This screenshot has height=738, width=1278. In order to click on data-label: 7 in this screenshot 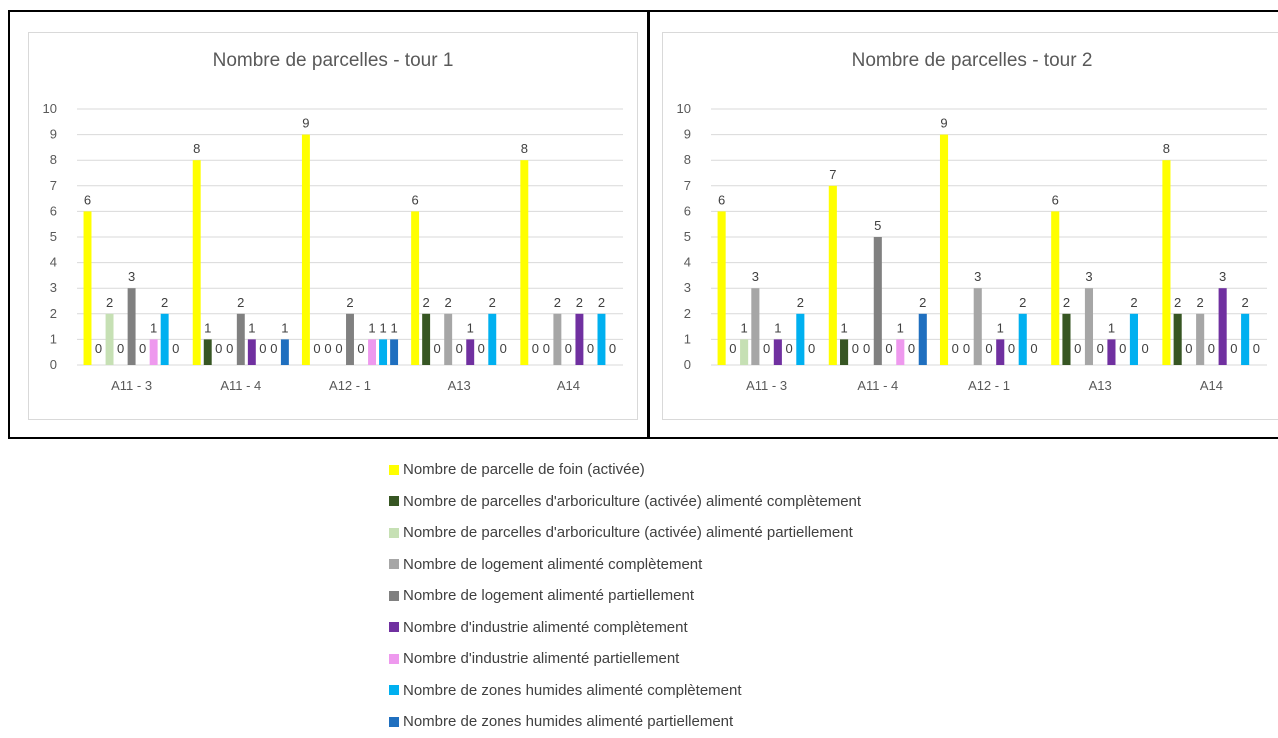, I will do `click(832, 174)`.